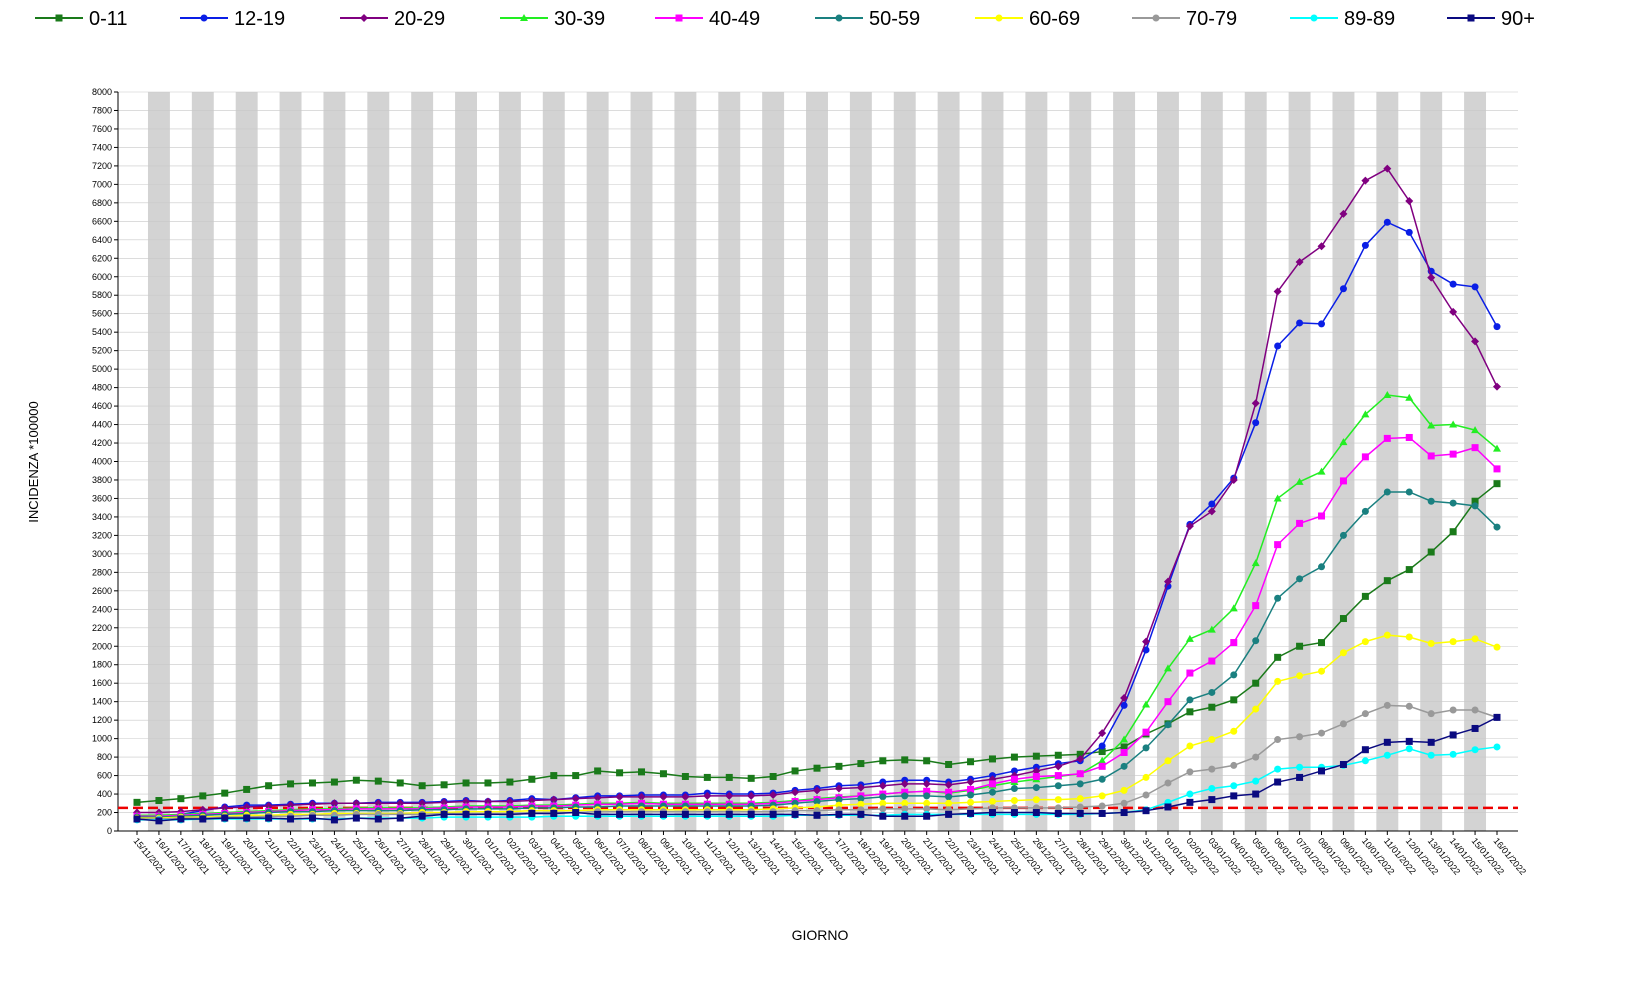 This screenshot has height=983, width=1635. What do you see at coordinates (102, 646) in the screenshot?
I see `y-tick-label: 2000` at bounding box center [102, 646].